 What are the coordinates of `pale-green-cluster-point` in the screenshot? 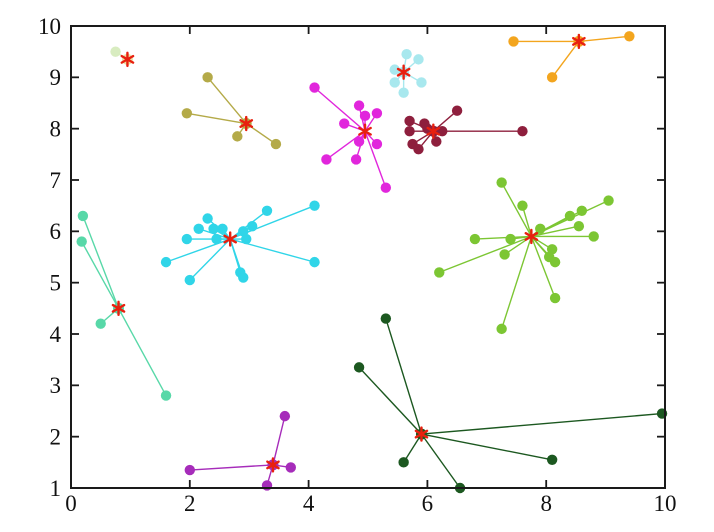 It's located at (115, 51).